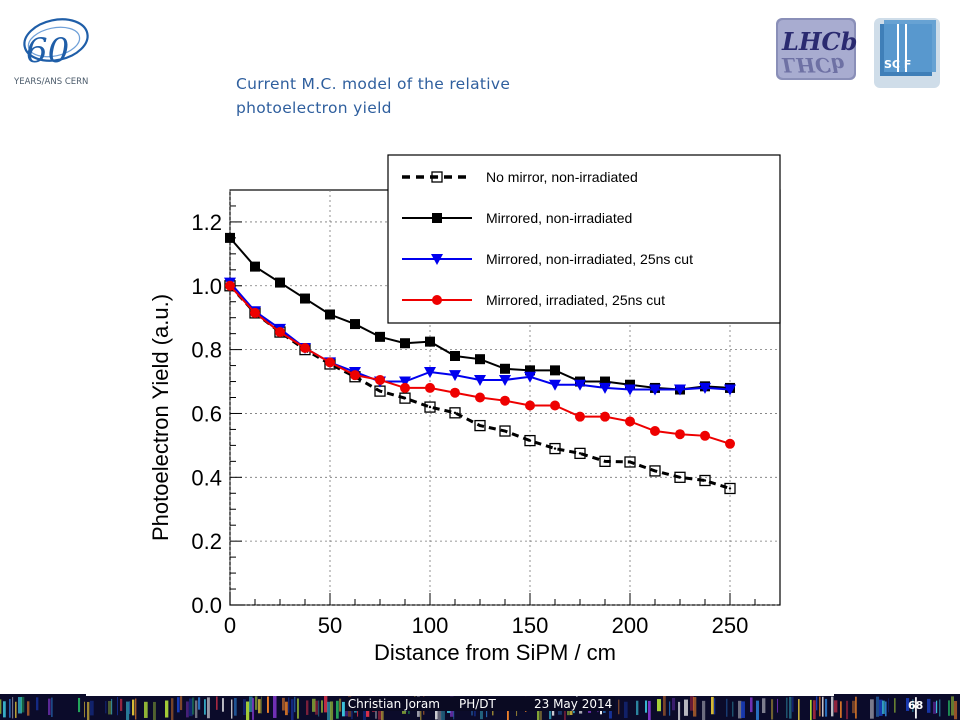 The image size is (960, 720). I want to click on cern-logo-caption: YEARS/ANS CERN, so click(50, 82).